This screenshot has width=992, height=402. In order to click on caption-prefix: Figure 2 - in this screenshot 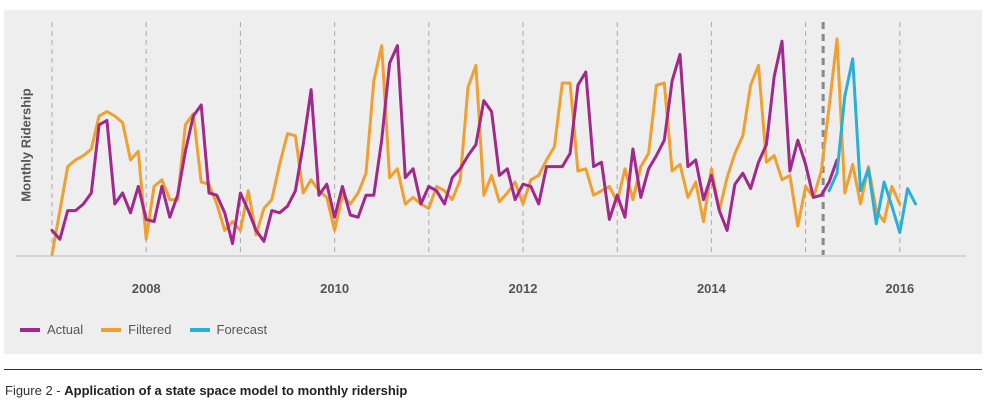, I will do `click(35, 390)`.